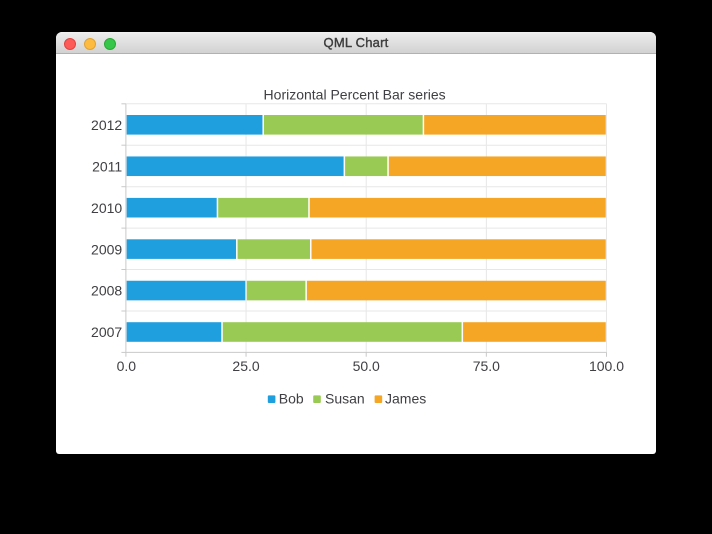 This screenshot has width=712, height=534. Describe the element at coordinates (245, 366) in the screenshot. I see `svg-text: 25.0` at that location.